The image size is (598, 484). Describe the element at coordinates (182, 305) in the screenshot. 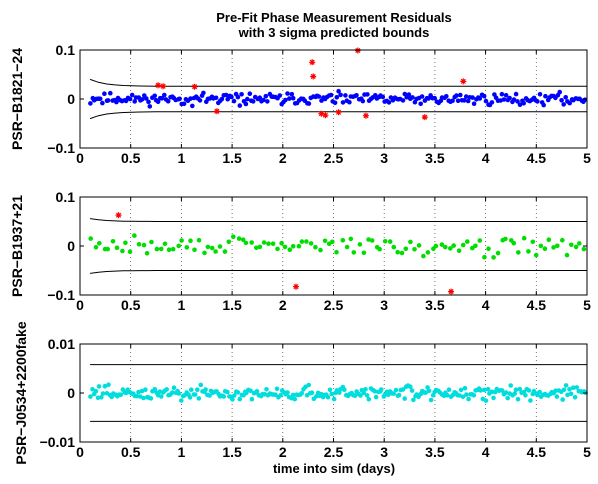

I see `x-tick-label: 1` at that location.